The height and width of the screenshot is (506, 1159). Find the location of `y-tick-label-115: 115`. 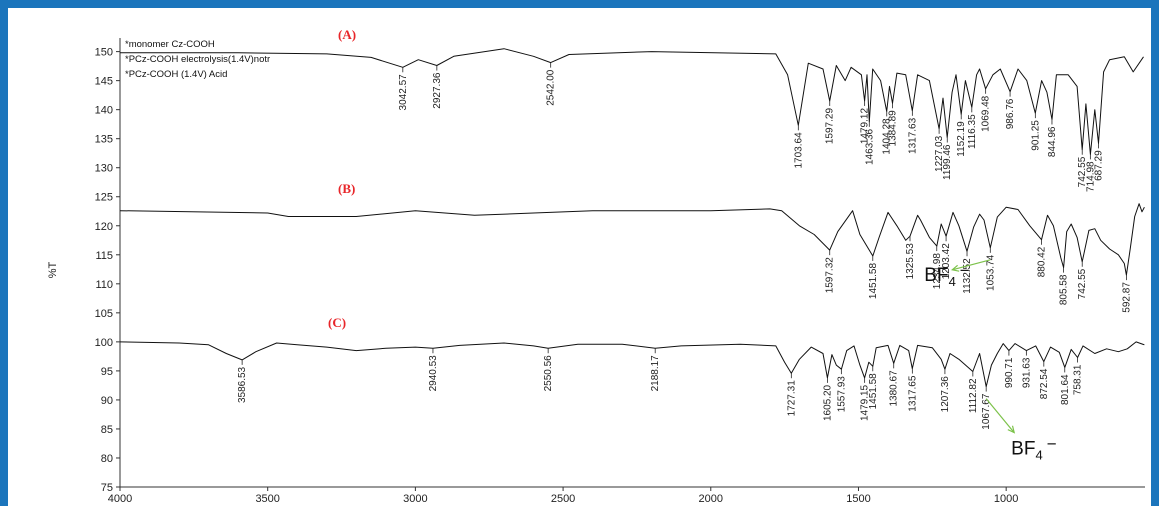

y-tick-label-115: 115 is located at coordinates (104, 256).